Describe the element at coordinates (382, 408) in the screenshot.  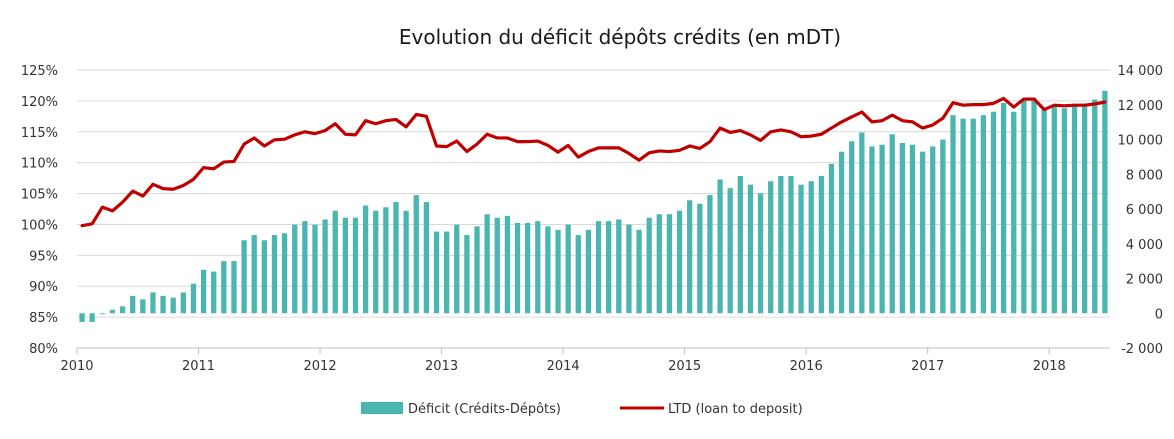
I see `legend-swatch-deficit` at that location.